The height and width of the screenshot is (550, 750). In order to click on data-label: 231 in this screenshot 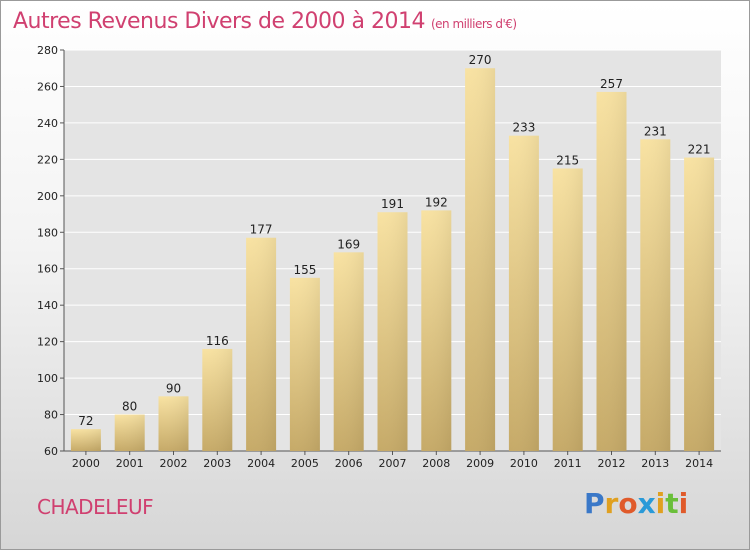, I will do `click(655, 131)`.